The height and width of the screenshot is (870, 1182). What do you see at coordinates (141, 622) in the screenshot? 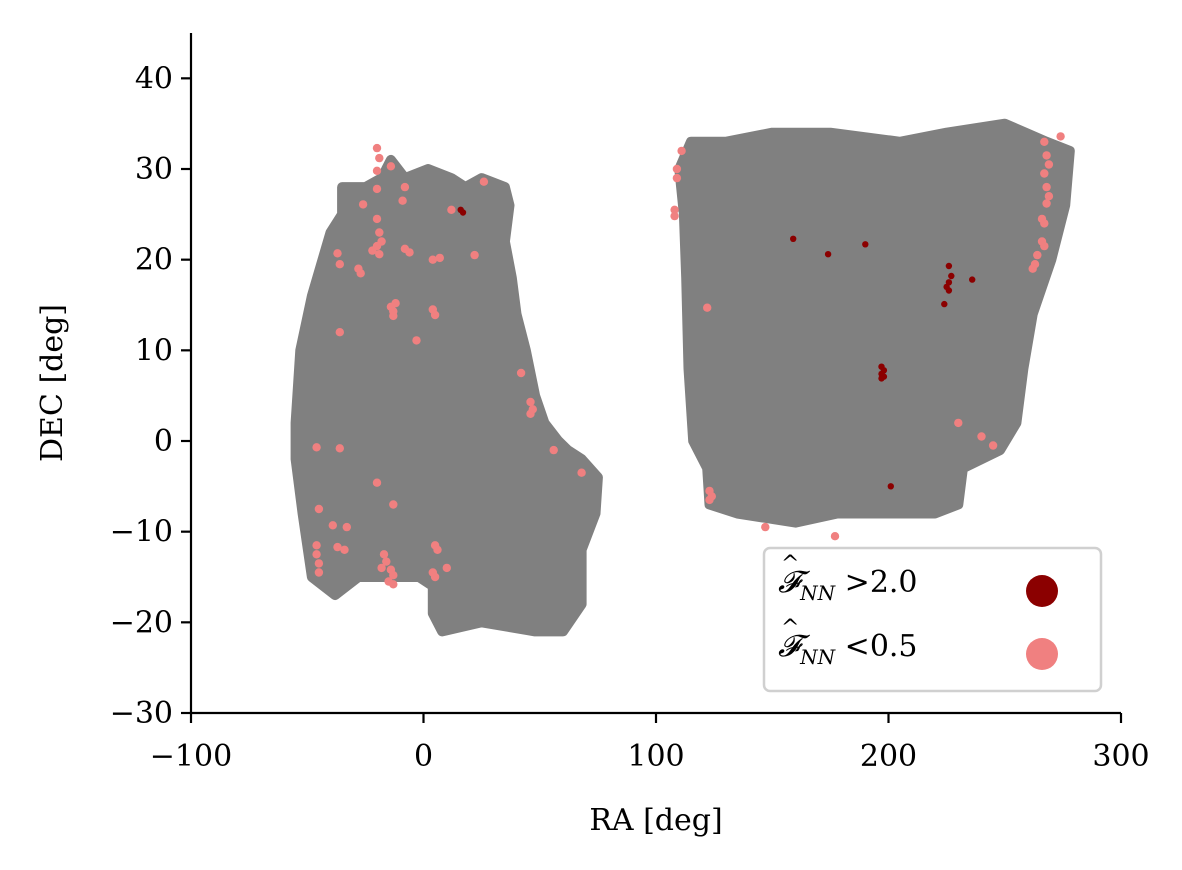
I see `y-tick-label: −20` at bounding box center [141, 622].